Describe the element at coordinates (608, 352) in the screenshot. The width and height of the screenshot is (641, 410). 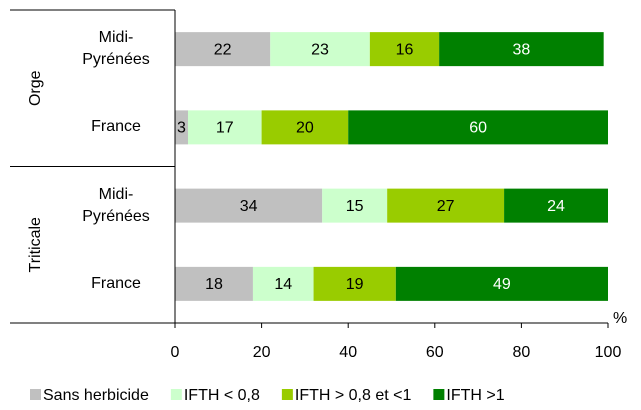
I see `x-tick-label: 100` at that location.